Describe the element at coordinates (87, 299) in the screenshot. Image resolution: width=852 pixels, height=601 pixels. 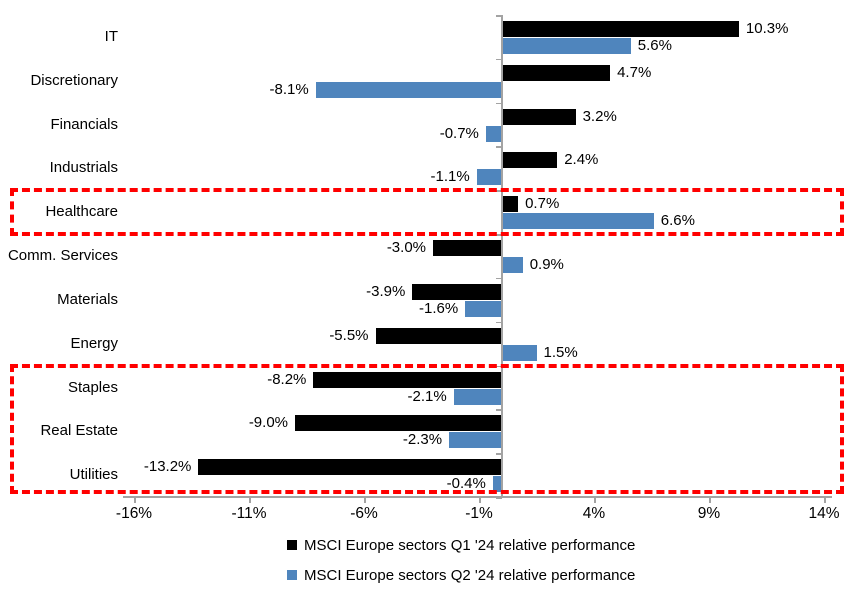
I see `category-label: Materials` at that location.